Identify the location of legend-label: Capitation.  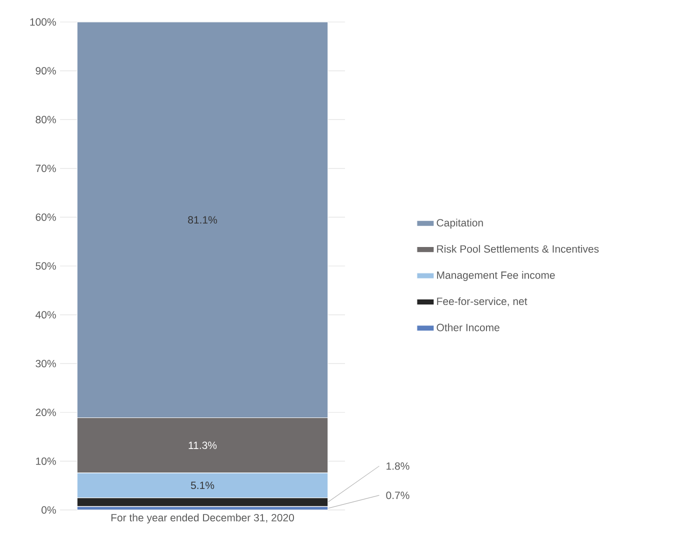
(459, 223).